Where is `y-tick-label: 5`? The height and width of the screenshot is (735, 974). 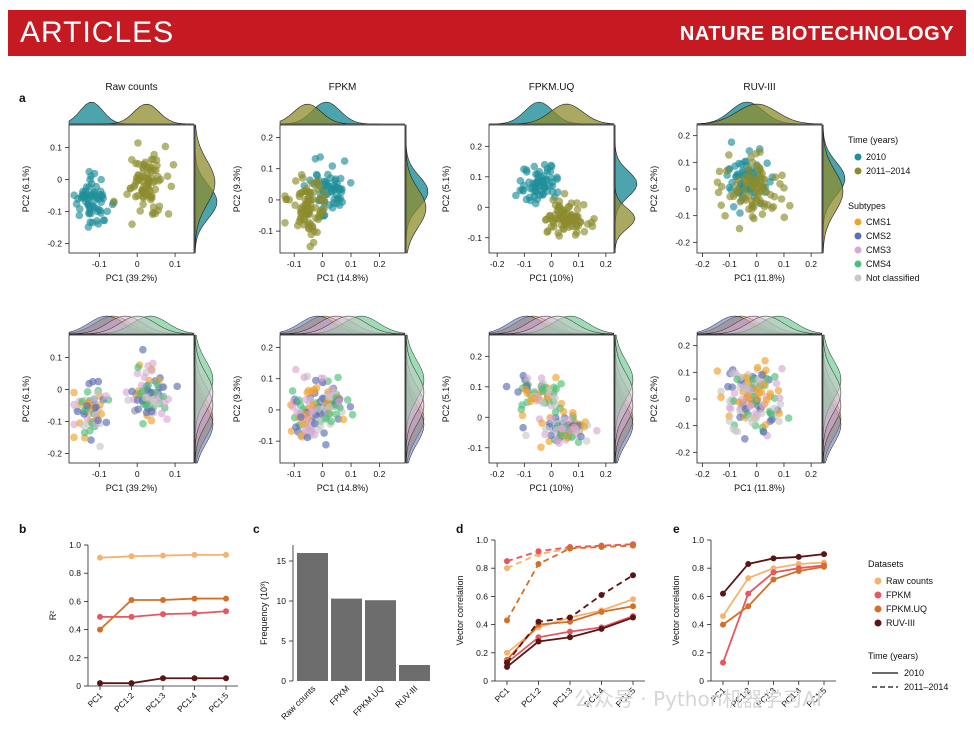 y-tick-label: 5 is located at coordinates (283, 641).